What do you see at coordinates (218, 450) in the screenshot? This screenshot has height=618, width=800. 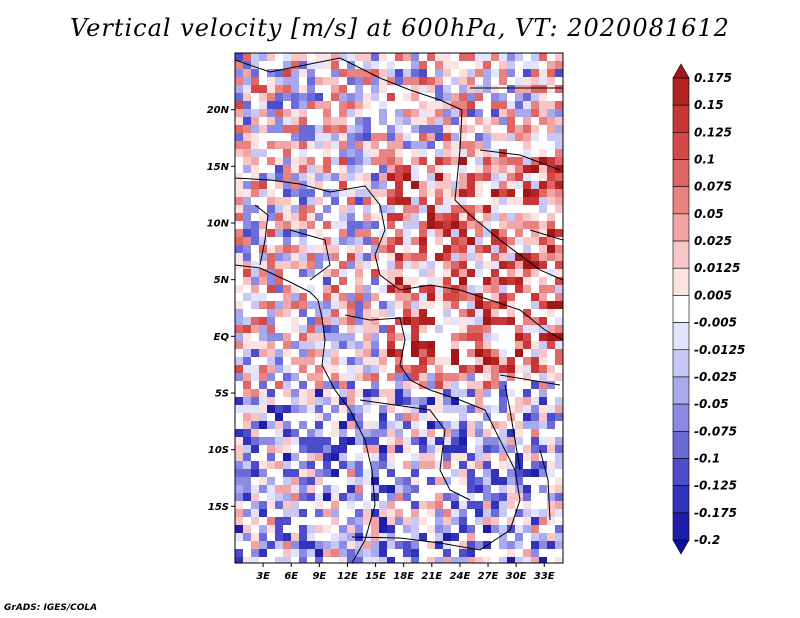 I see `lat-tick-label: 10S` at bounding box center [218, 450].